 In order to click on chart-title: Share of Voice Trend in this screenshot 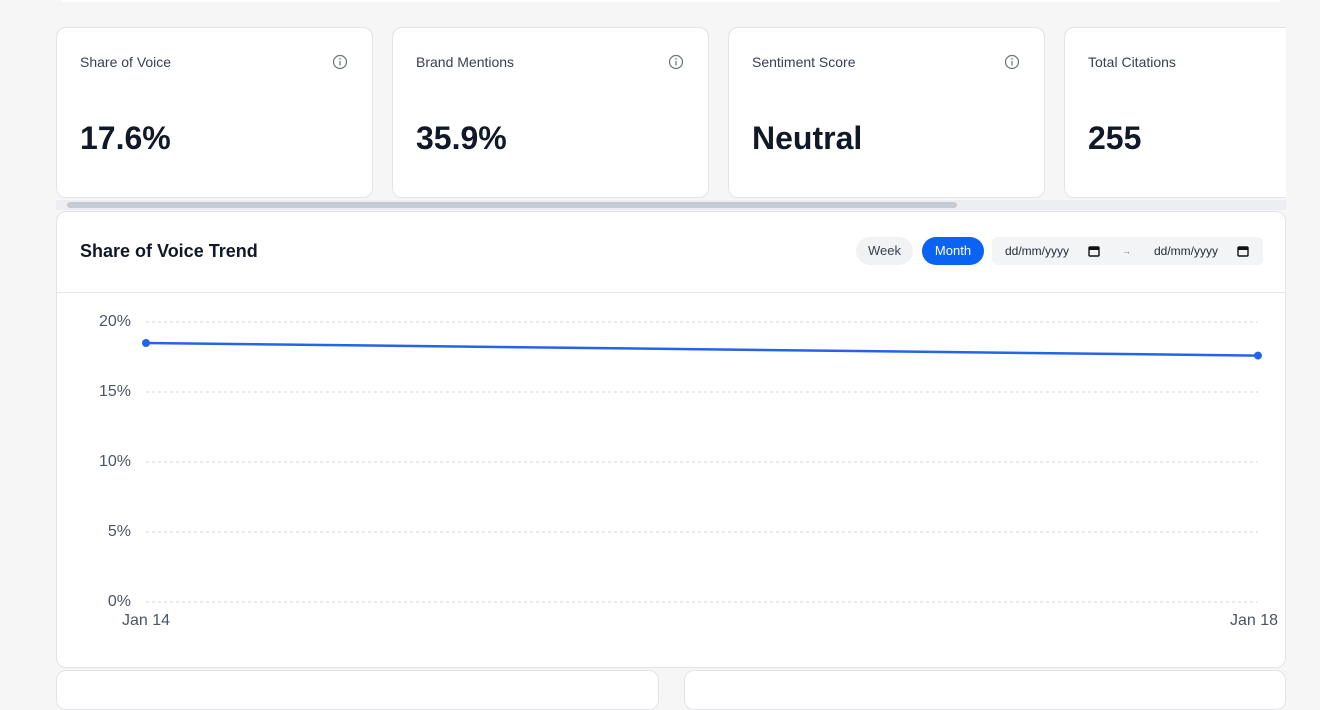, I will do `click(169, 251)`.